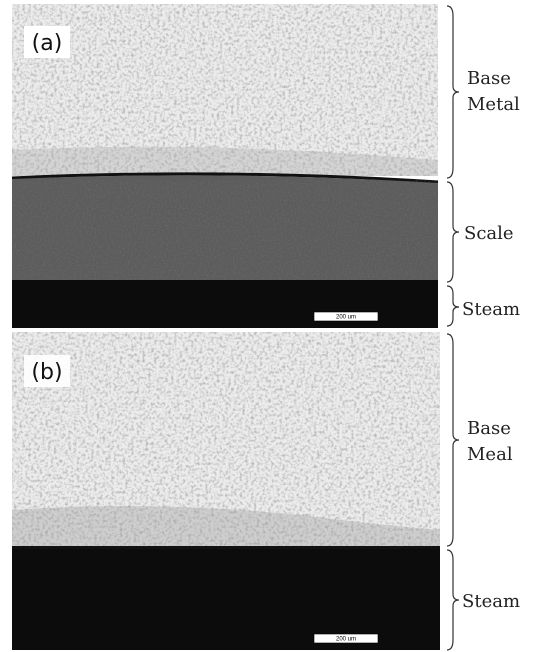 Image resolution: width=535 pixels, height=652 pixels. I want to click on annotation: Scale, so click(489, 233).